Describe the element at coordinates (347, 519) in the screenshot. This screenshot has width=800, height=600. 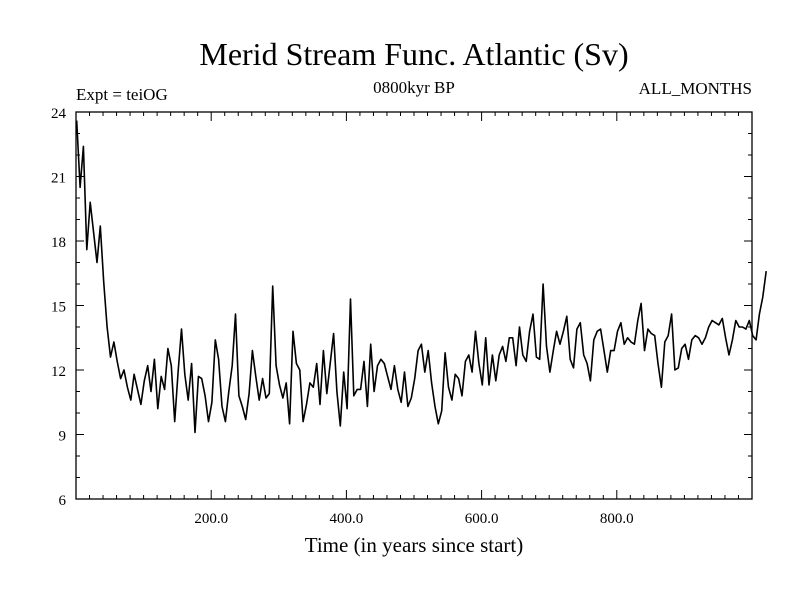
I see `x-tick-label: 400.0` at that location.